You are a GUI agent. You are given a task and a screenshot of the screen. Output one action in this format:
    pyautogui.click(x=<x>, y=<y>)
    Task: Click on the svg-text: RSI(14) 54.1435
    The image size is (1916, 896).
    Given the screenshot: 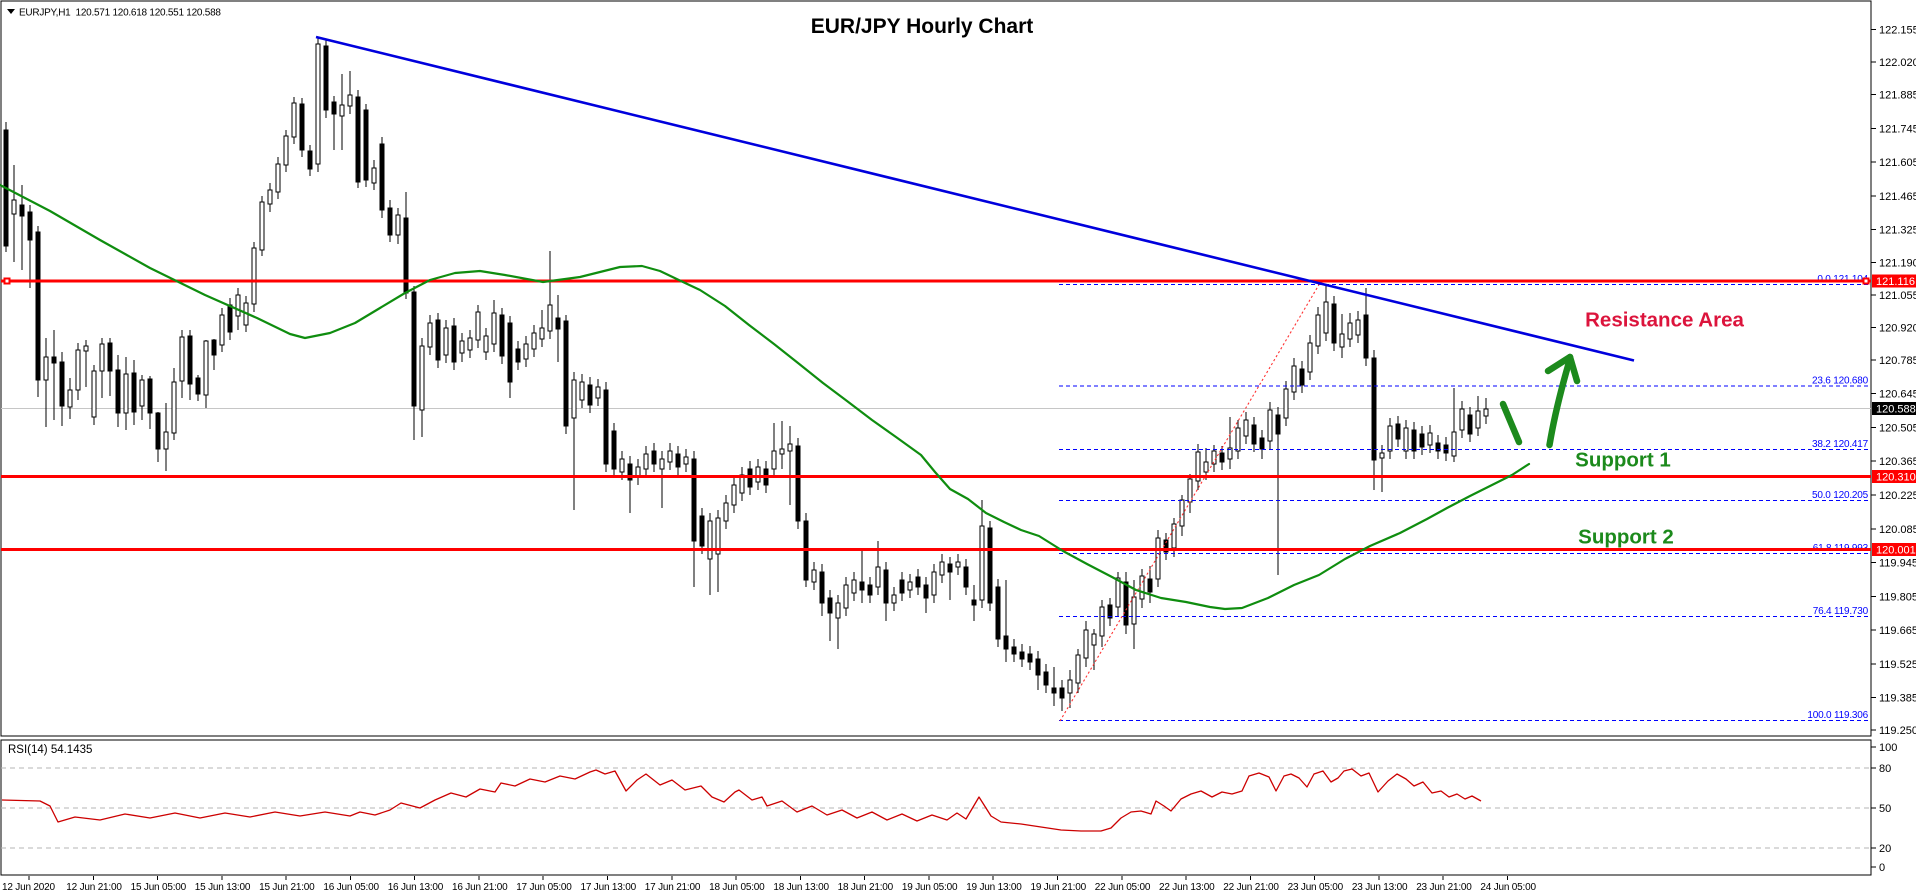 What is the action you would take?
    pyautogui.click(x=50, y=750)
    